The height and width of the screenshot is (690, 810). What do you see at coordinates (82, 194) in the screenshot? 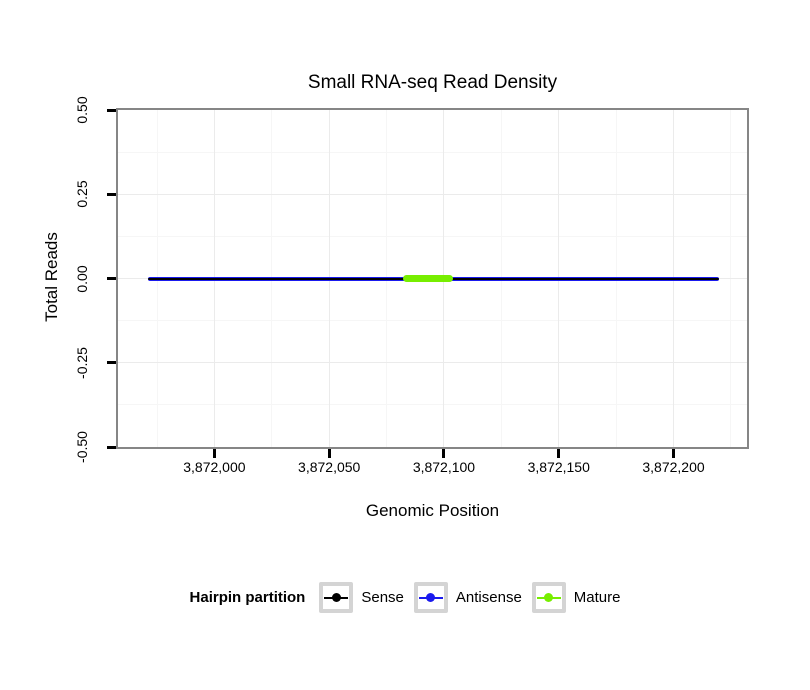
I see `y-tick-label: 0.25` at bounding box center [82, 194].